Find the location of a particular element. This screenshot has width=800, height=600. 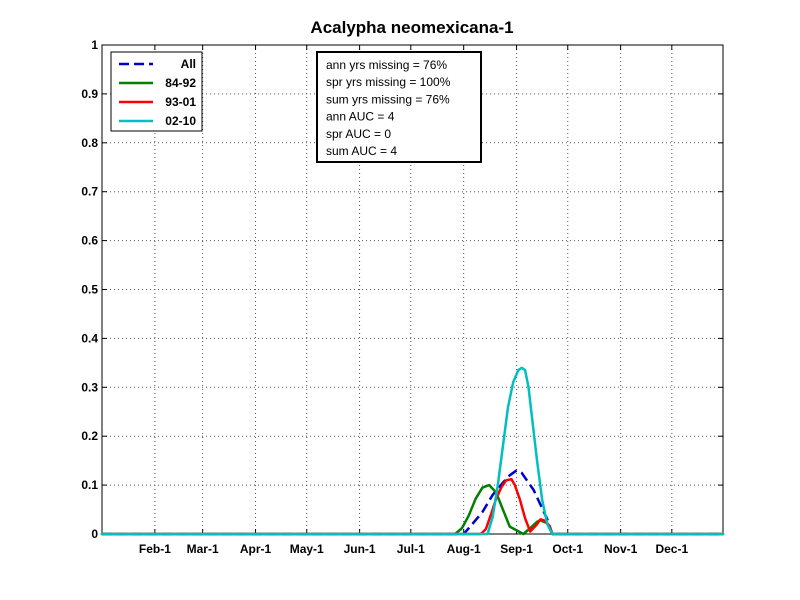

x-tick-label: Mar-1 is located at coordinates (203, 549).